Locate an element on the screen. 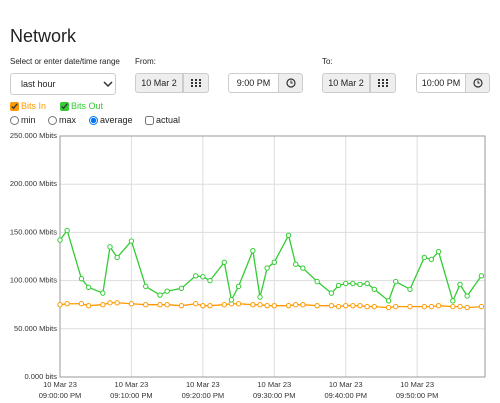  to-date-text: 10 Mar 2 is located at coordinates (346, 83).